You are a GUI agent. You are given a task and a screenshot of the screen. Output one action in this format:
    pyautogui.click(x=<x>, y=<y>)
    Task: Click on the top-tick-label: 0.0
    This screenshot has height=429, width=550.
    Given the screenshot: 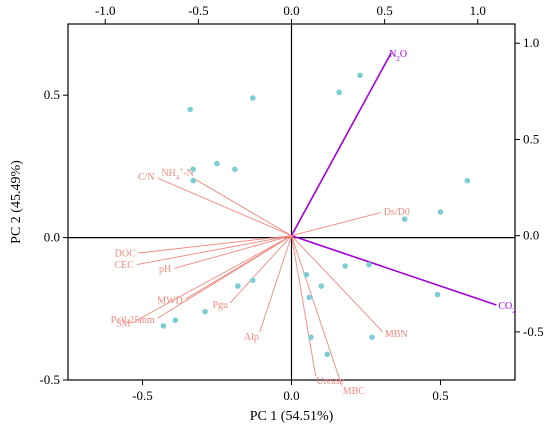 What is the action you would take?
    pyautogui.click(x=291, y=10)
    